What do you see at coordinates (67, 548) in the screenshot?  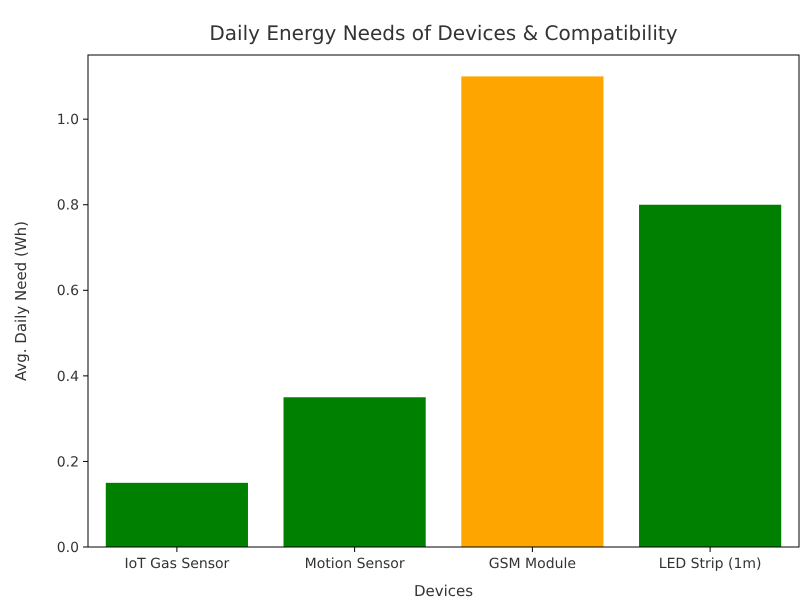 I see `y-tick-label: 0.0` at bounding box center [67, 548].